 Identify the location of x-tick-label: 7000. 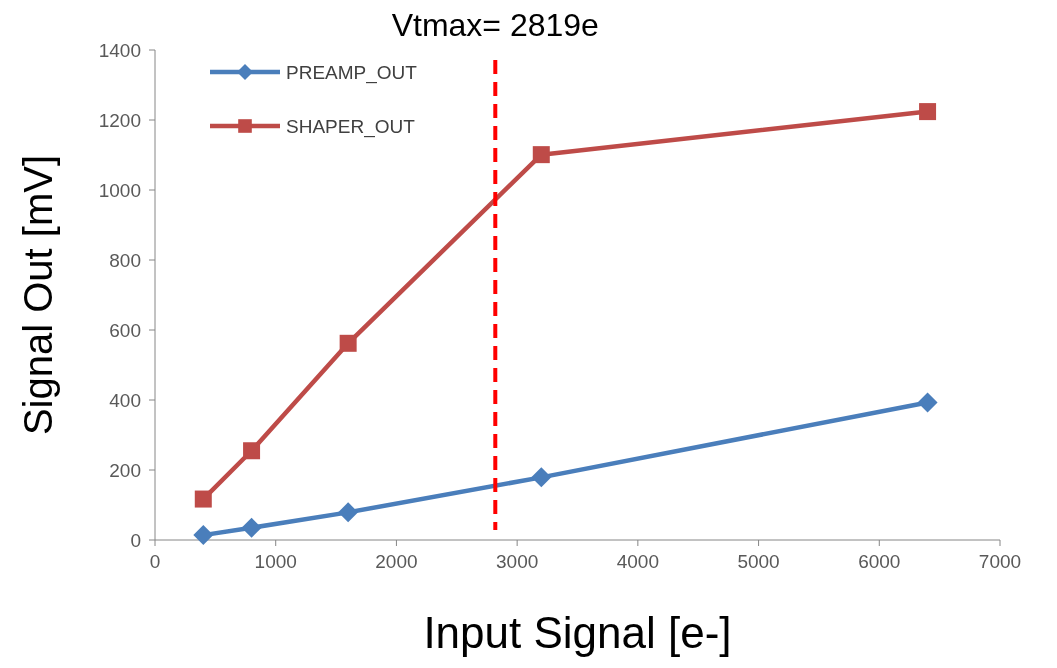
(1000, 561).